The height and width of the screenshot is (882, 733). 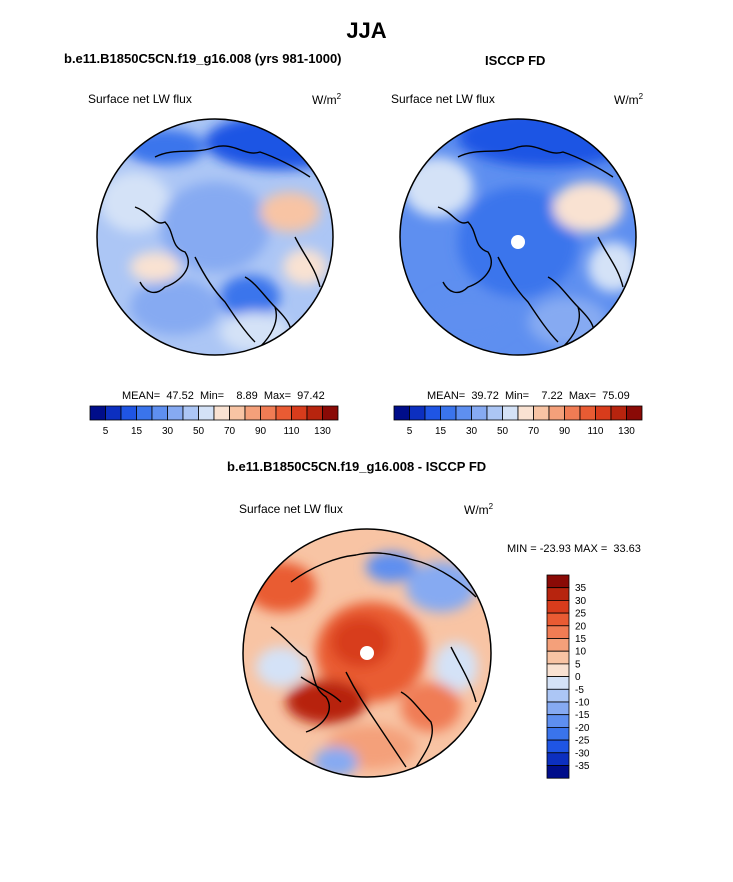 What do you see at coordinates (215, 227) in the screenshot?
I see `map-1-region-arctic-ocean` at bounding box center [215, 227].